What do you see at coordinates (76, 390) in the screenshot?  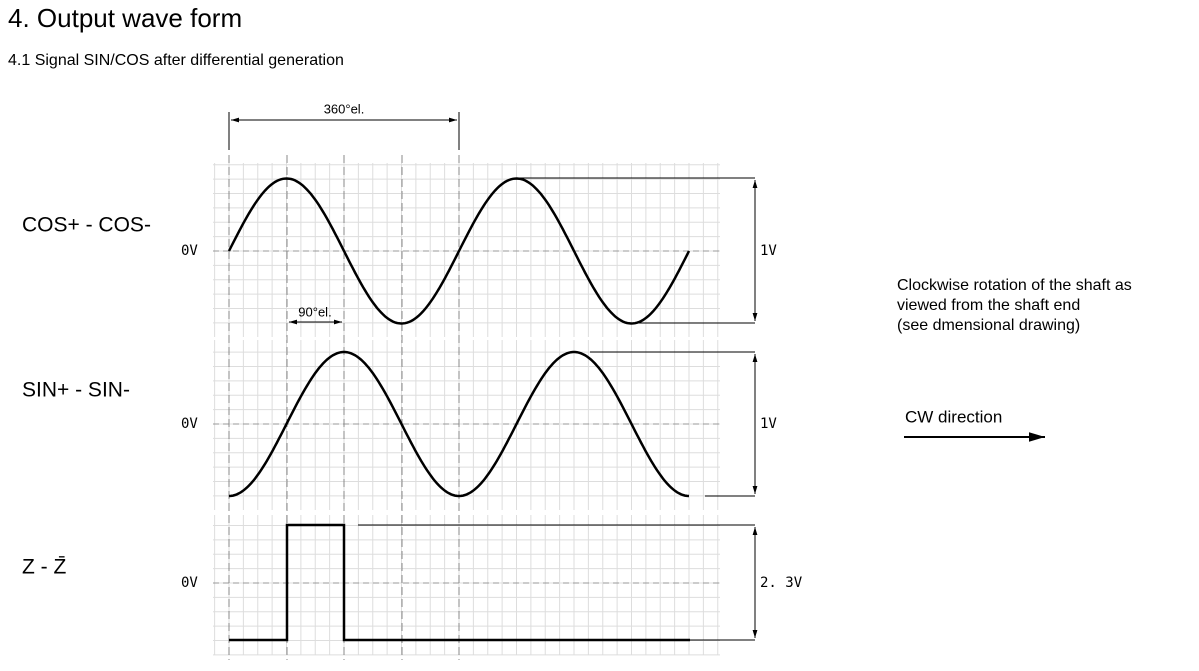 I see `signal-label: SIN+ - SIN-` at bounding box center [76, 390].